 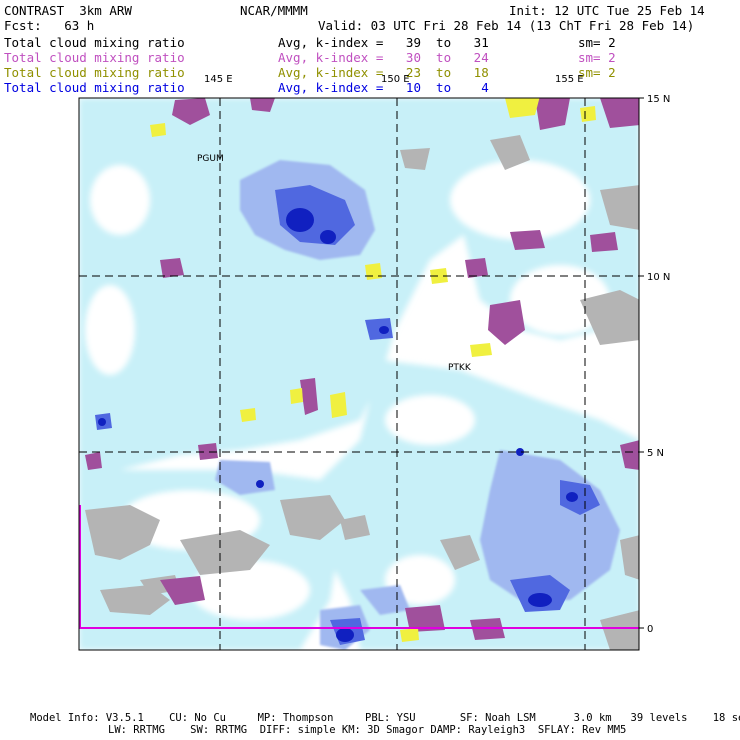 I want to click on lat-label-5: 5 N, so click(x=655, y=453).